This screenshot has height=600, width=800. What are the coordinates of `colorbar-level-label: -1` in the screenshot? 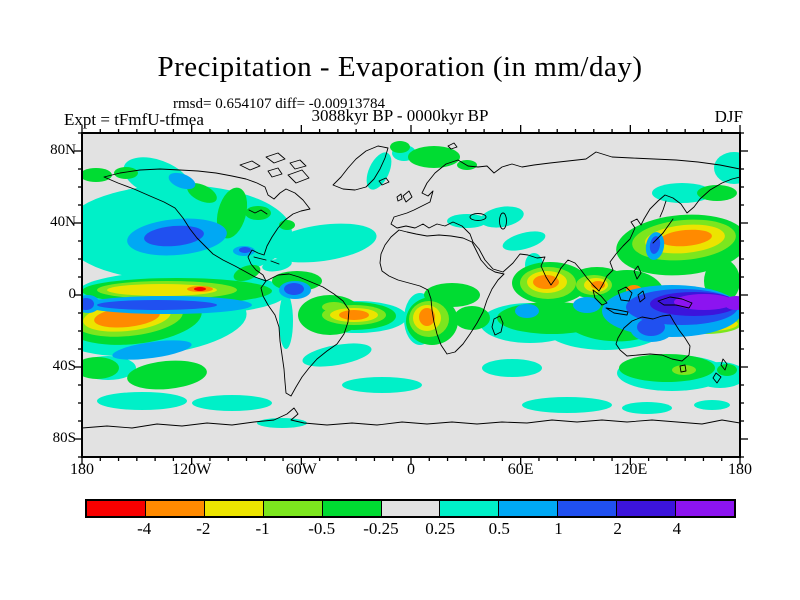 It's located at (262, 528).